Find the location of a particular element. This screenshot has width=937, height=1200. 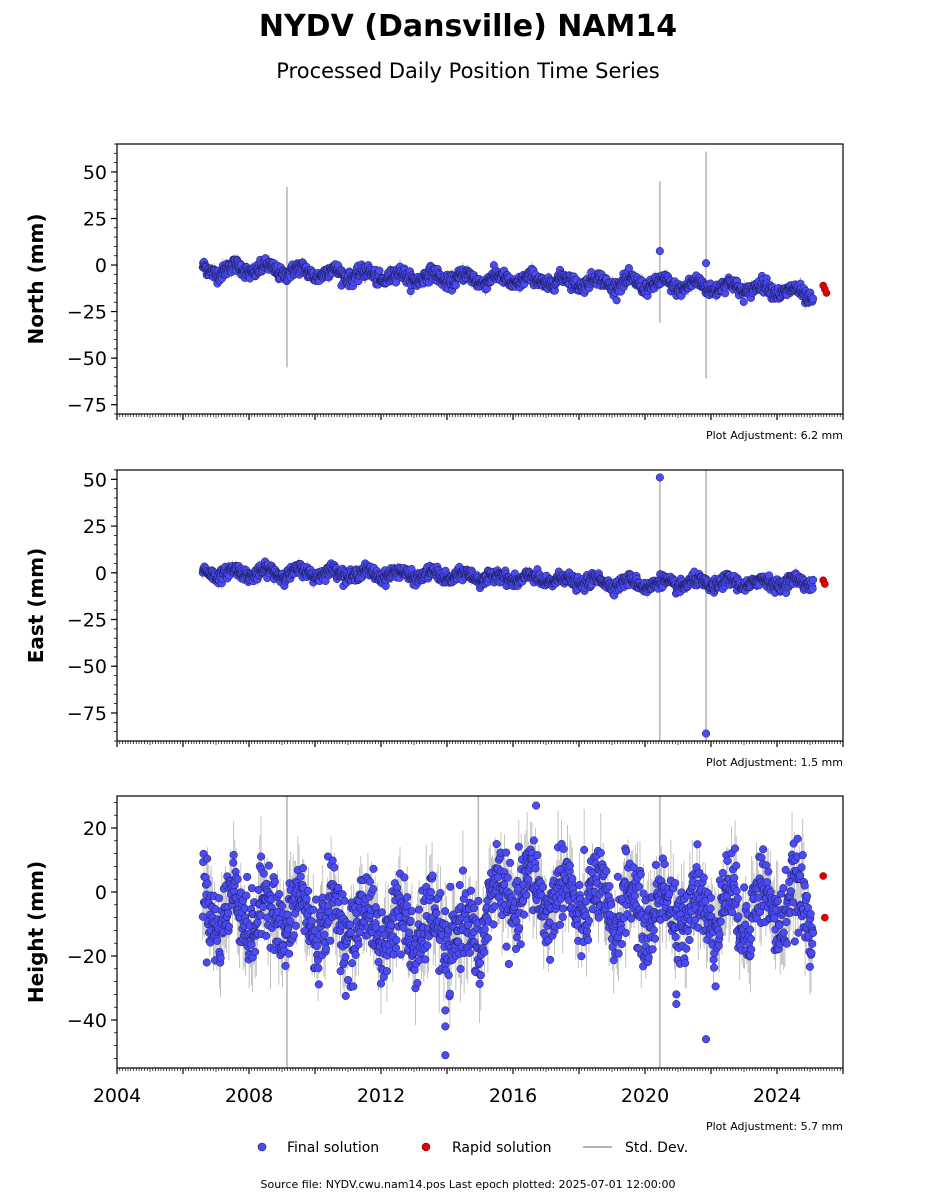

y-axis-label: East (mm) is located at coordinates (36, 606).